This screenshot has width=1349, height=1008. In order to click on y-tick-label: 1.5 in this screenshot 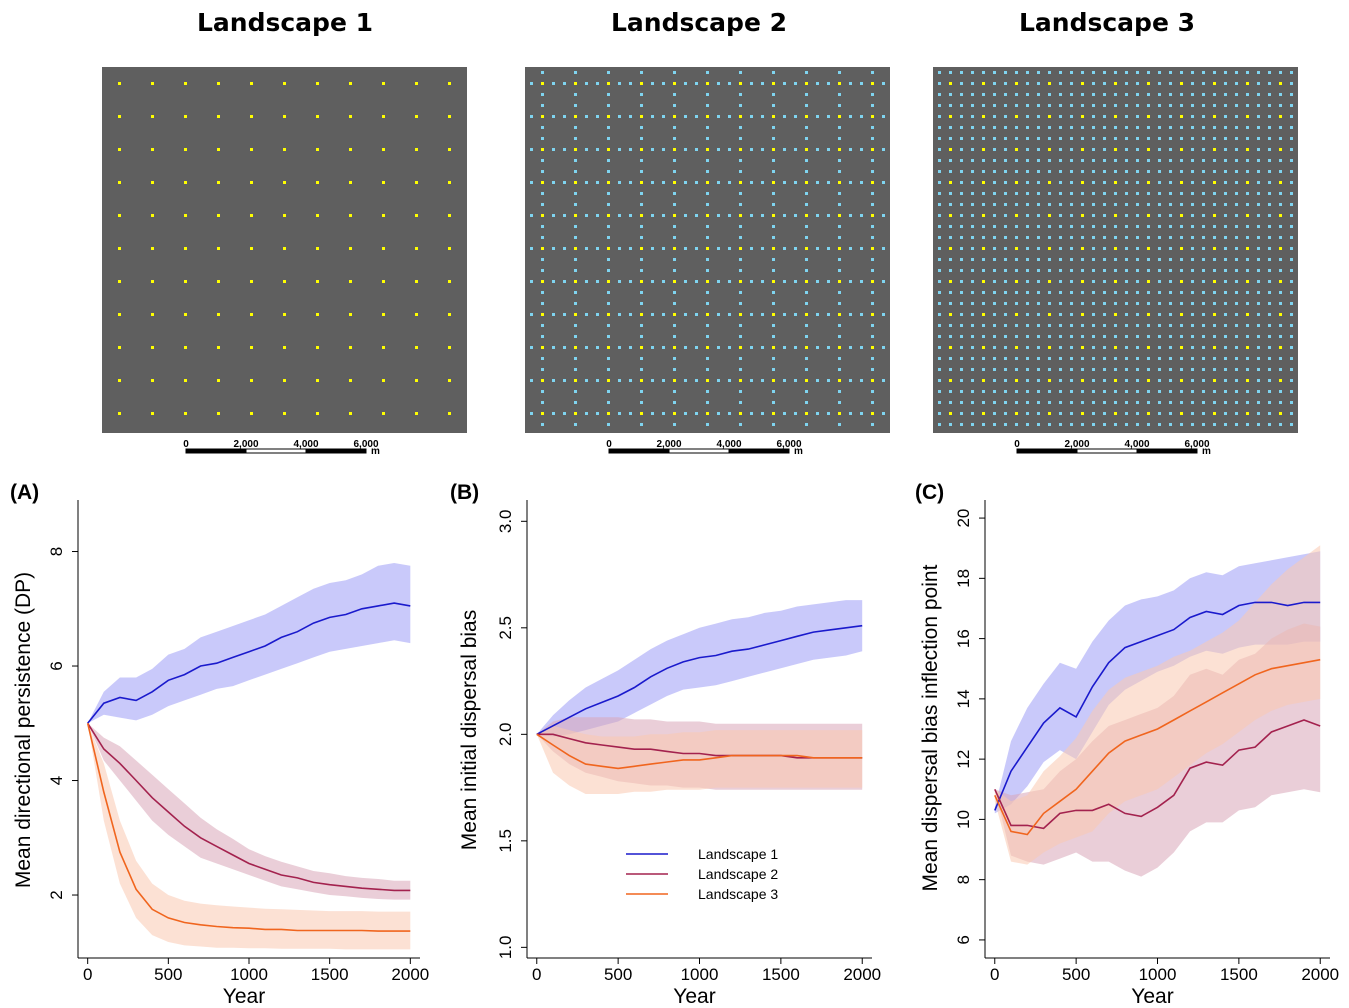, I will do `click(505, 841)`.